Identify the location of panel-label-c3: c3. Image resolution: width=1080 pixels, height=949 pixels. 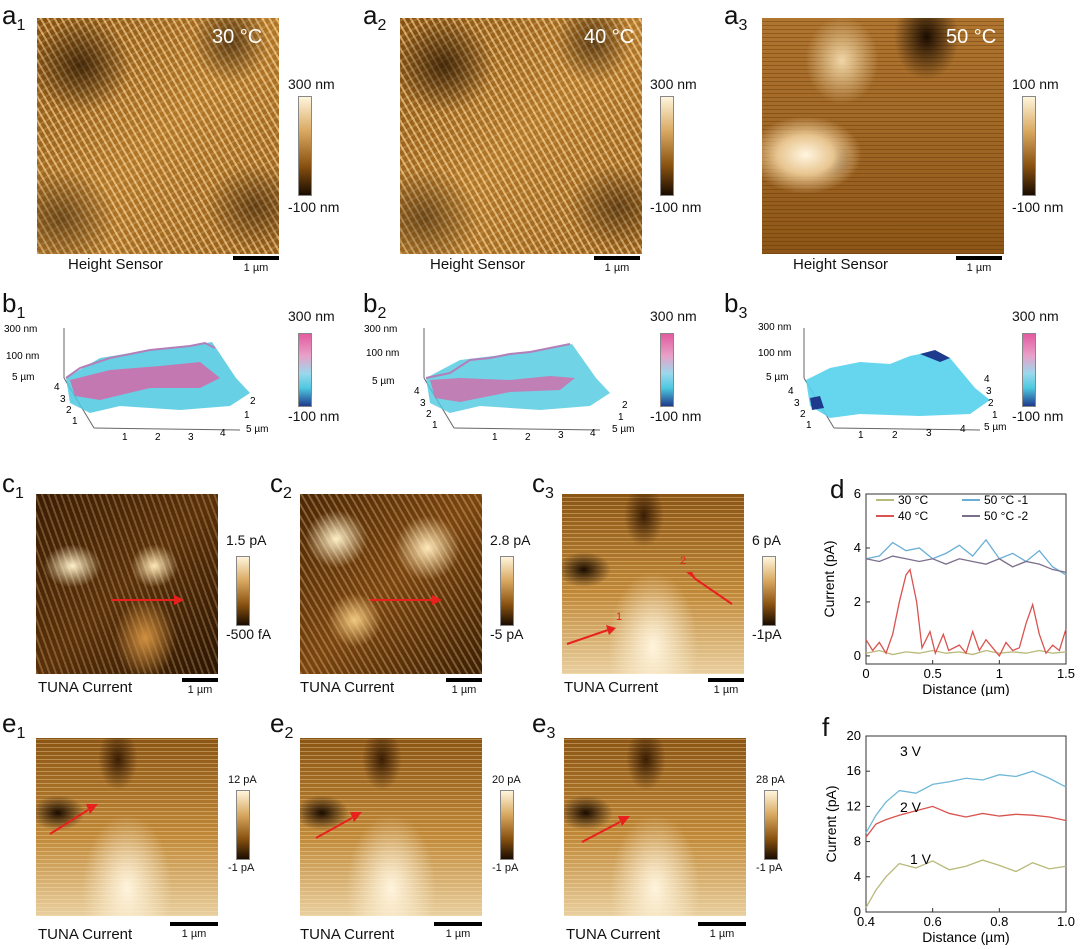
(543, 485).